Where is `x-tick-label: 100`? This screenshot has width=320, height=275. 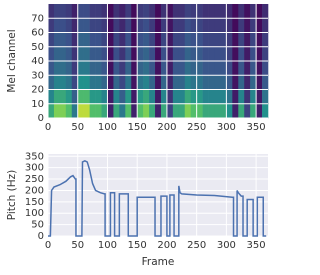
x-tick-label: 100 is located at coordinates (107, 245).